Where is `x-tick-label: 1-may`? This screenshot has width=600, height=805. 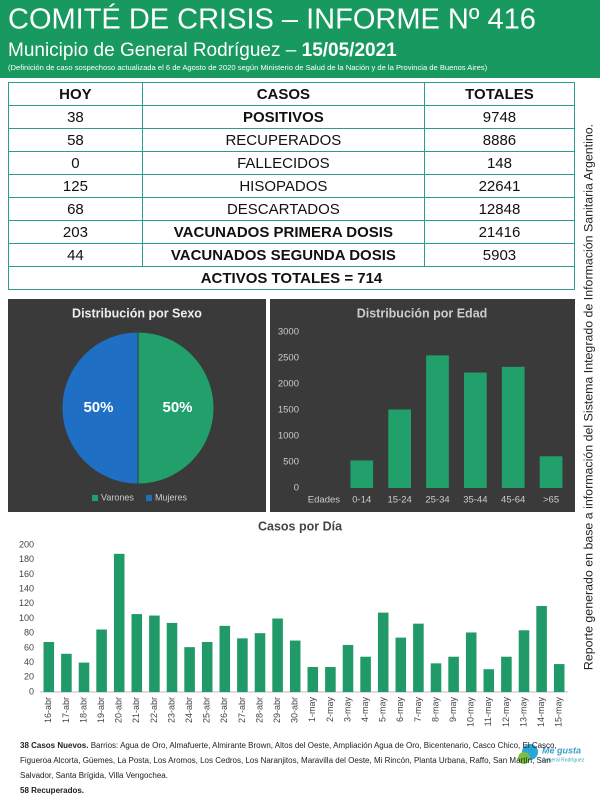 x-tick-label: 1-may is located at coordinates (312, 710).